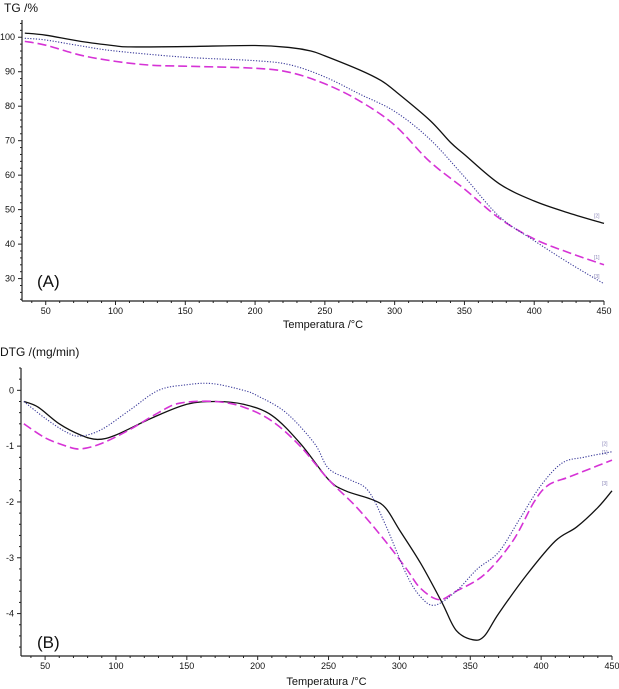 The image size is (619, 689). What do you see at coordinates (10, 106) in the screenshot?
I see `y-tick-label: 80` at bounding box center [10, 106].